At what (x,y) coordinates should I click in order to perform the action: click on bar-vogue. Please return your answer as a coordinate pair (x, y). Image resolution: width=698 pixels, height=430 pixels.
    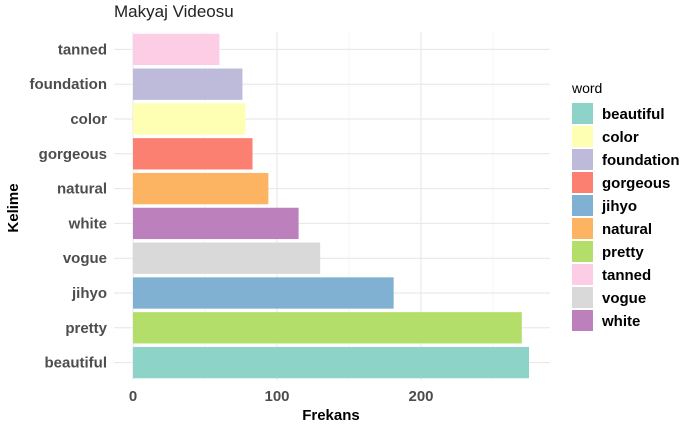
    Looking at the image, I should click on (227, 258).